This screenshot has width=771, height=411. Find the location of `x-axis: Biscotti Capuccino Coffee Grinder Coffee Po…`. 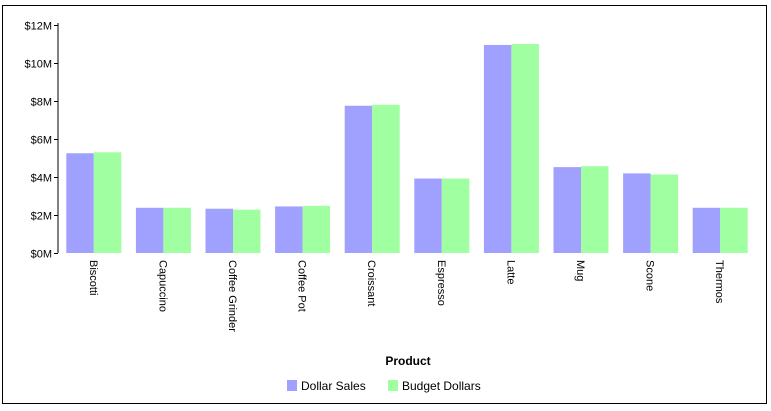

x-axis: Biscotti Capuccino Coffee Grinder Coffee Po… is located at coordinates (406, 296).